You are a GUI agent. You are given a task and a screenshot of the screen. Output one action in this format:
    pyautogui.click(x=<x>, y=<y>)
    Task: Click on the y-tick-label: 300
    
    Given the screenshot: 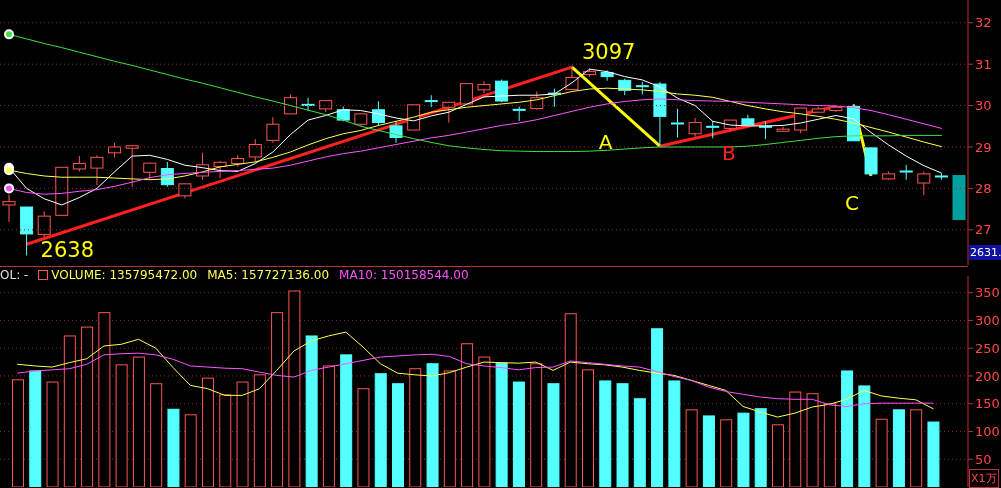 What is the action you would take?
    pyautogui.click(x=987, y=321)
    